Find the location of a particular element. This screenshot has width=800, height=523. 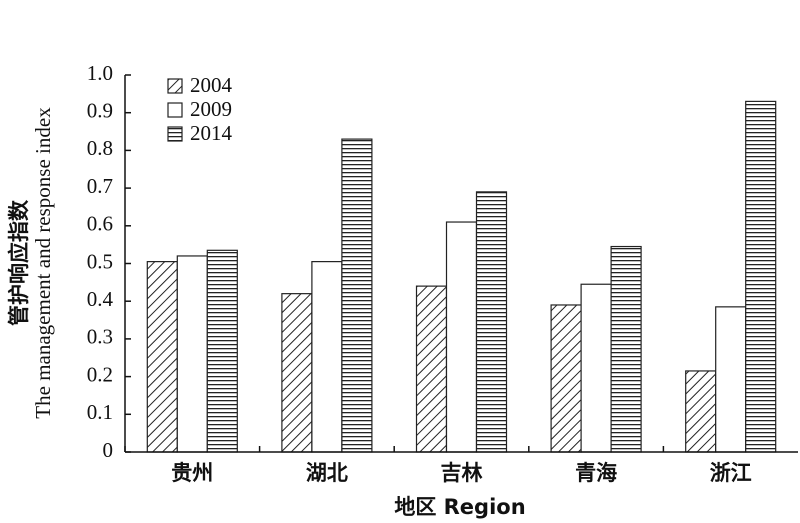

y-tick-label: 1.0 is located at coordinates (100, 73).